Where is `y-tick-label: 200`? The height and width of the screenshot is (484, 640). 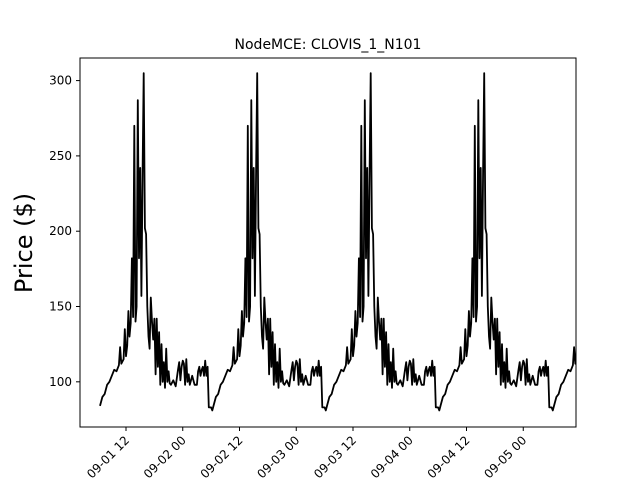
y-tick-label: 200 is located at coordinates (60, 231).